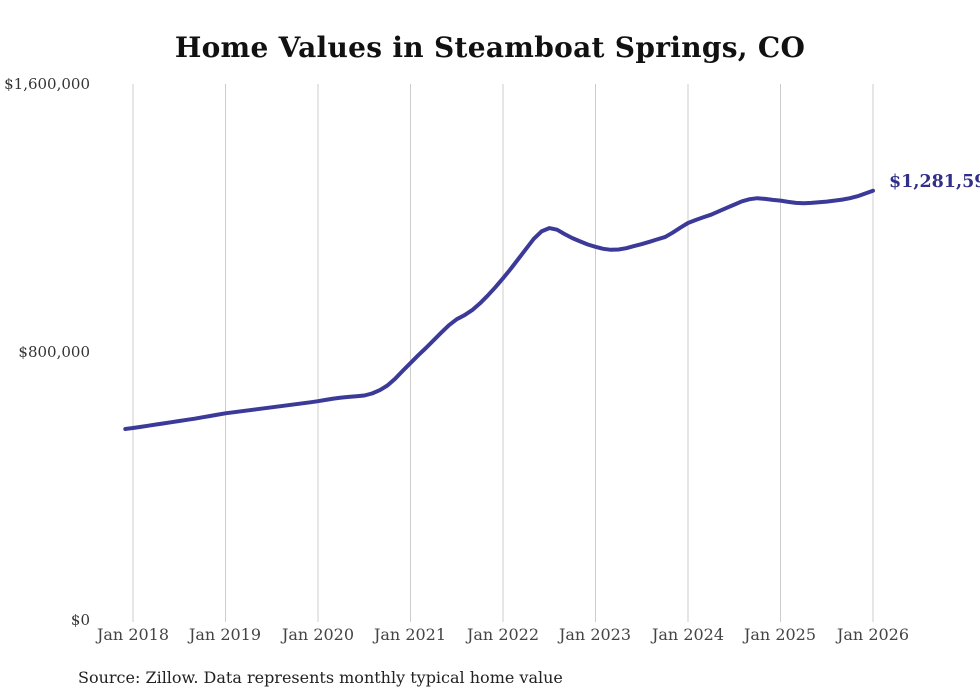 The image size is (980, 699). I want to click on chart-title: Home Values in Steamboat Springs, CO, so click(490, 47).